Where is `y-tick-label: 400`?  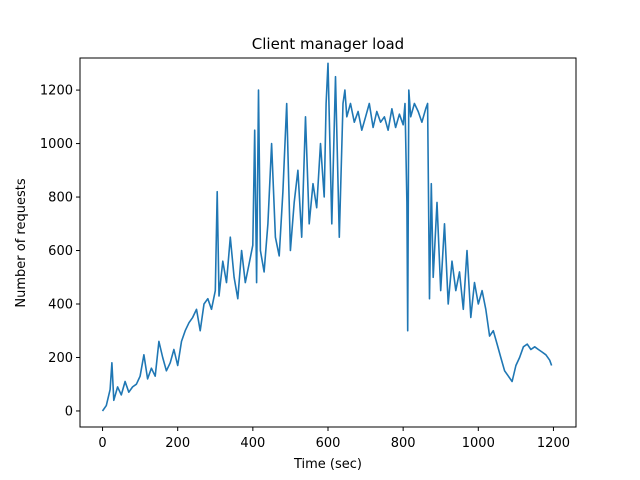
y-tick-label: 400 is located at coordinates (60, 305).